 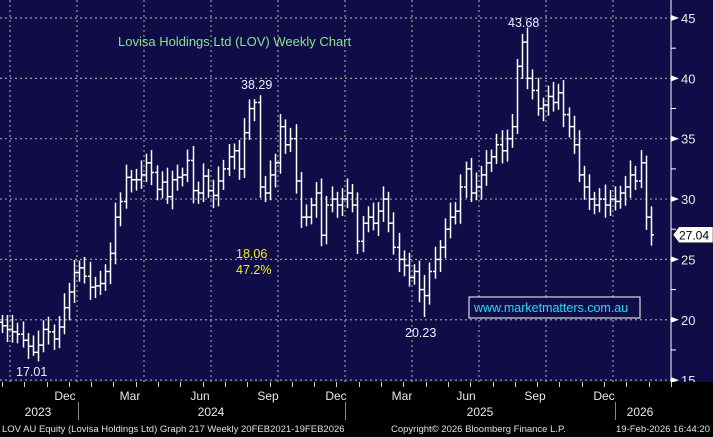 What do you see at coordinates (688, 78) in the screenshot?
I see `y-tick-label: 40` at bounding box center [688, 78].